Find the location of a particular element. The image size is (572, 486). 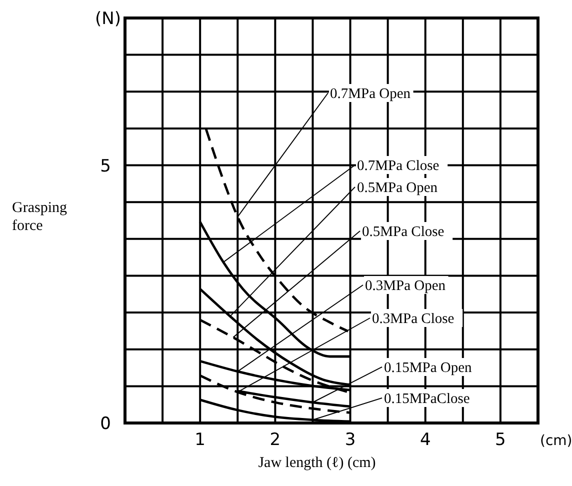

text: 0.7MPa Open is located at coordinates (371, 94).